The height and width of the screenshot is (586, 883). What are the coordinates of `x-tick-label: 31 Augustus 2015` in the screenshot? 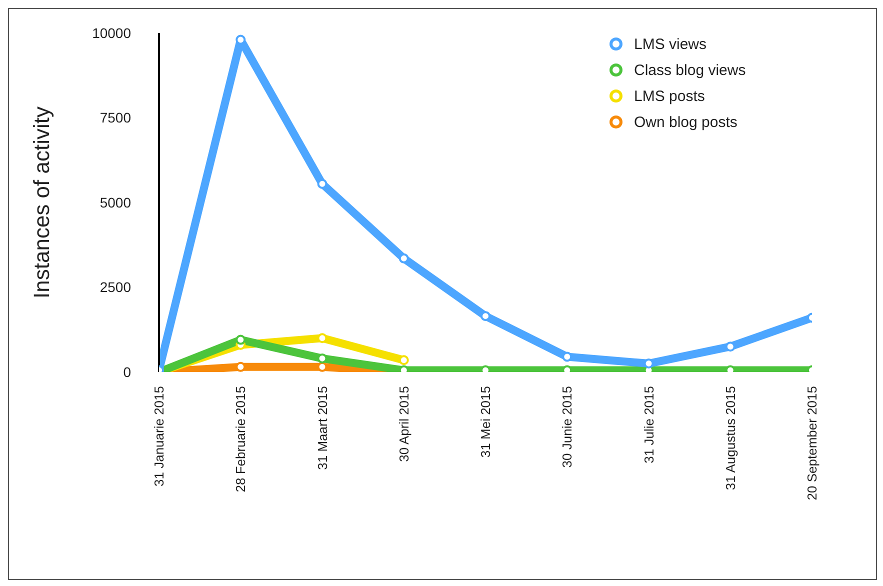 It's located at (730, 438).